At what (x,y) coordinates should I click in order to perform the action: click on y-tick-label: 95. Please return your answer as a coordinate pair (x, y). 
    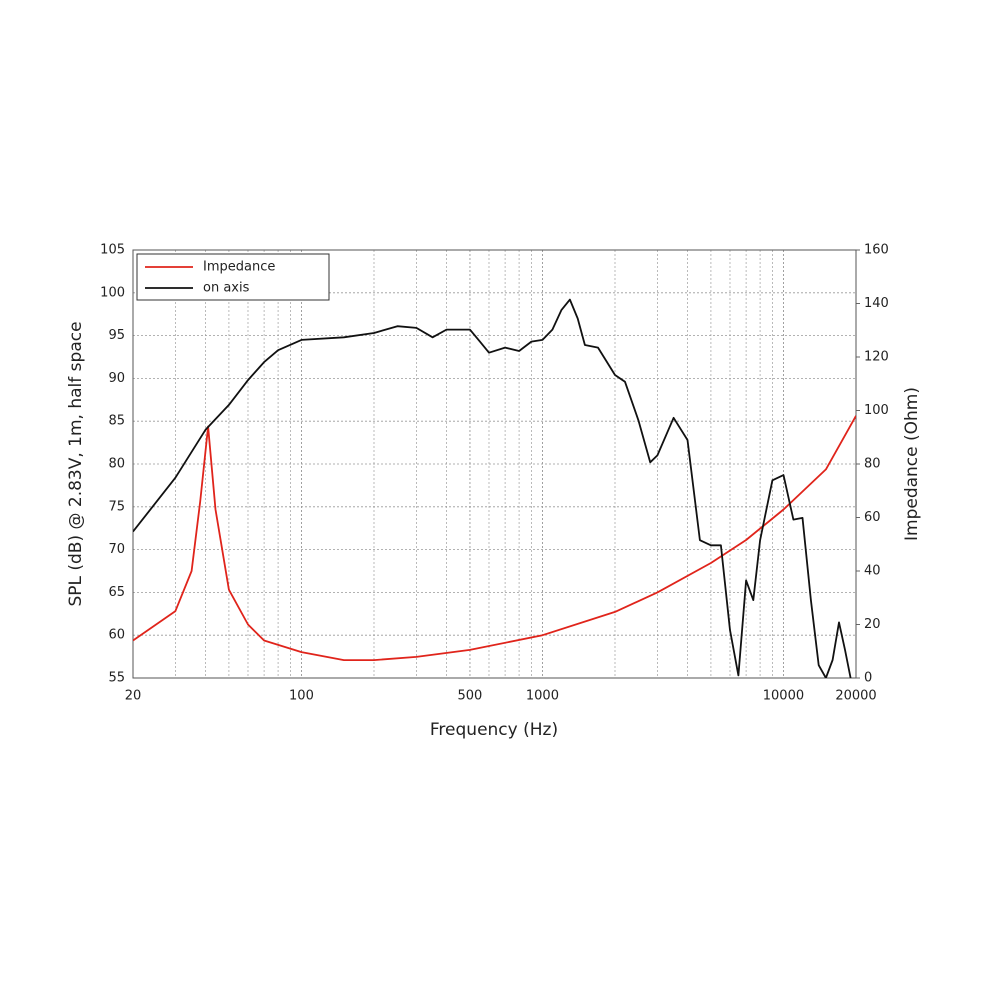
    Looking at the image, I should click on (116, 335).